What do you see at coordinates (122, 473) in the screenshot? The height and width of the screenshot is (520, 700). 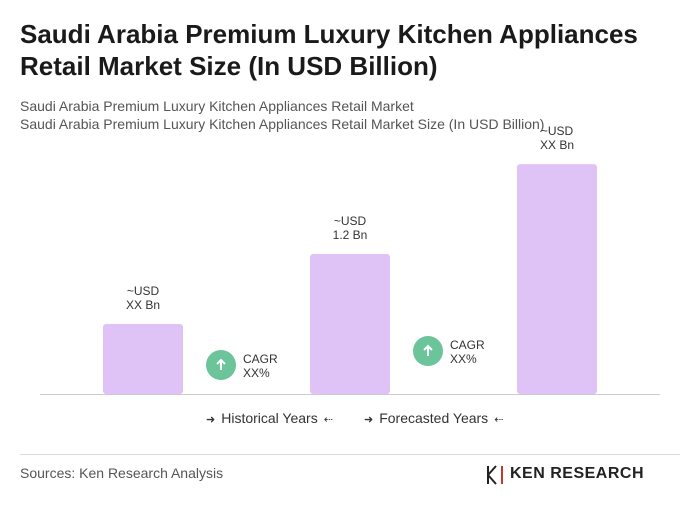 I see `source: Sources: Ken Research Analysis` at bounding box center [122, 473].